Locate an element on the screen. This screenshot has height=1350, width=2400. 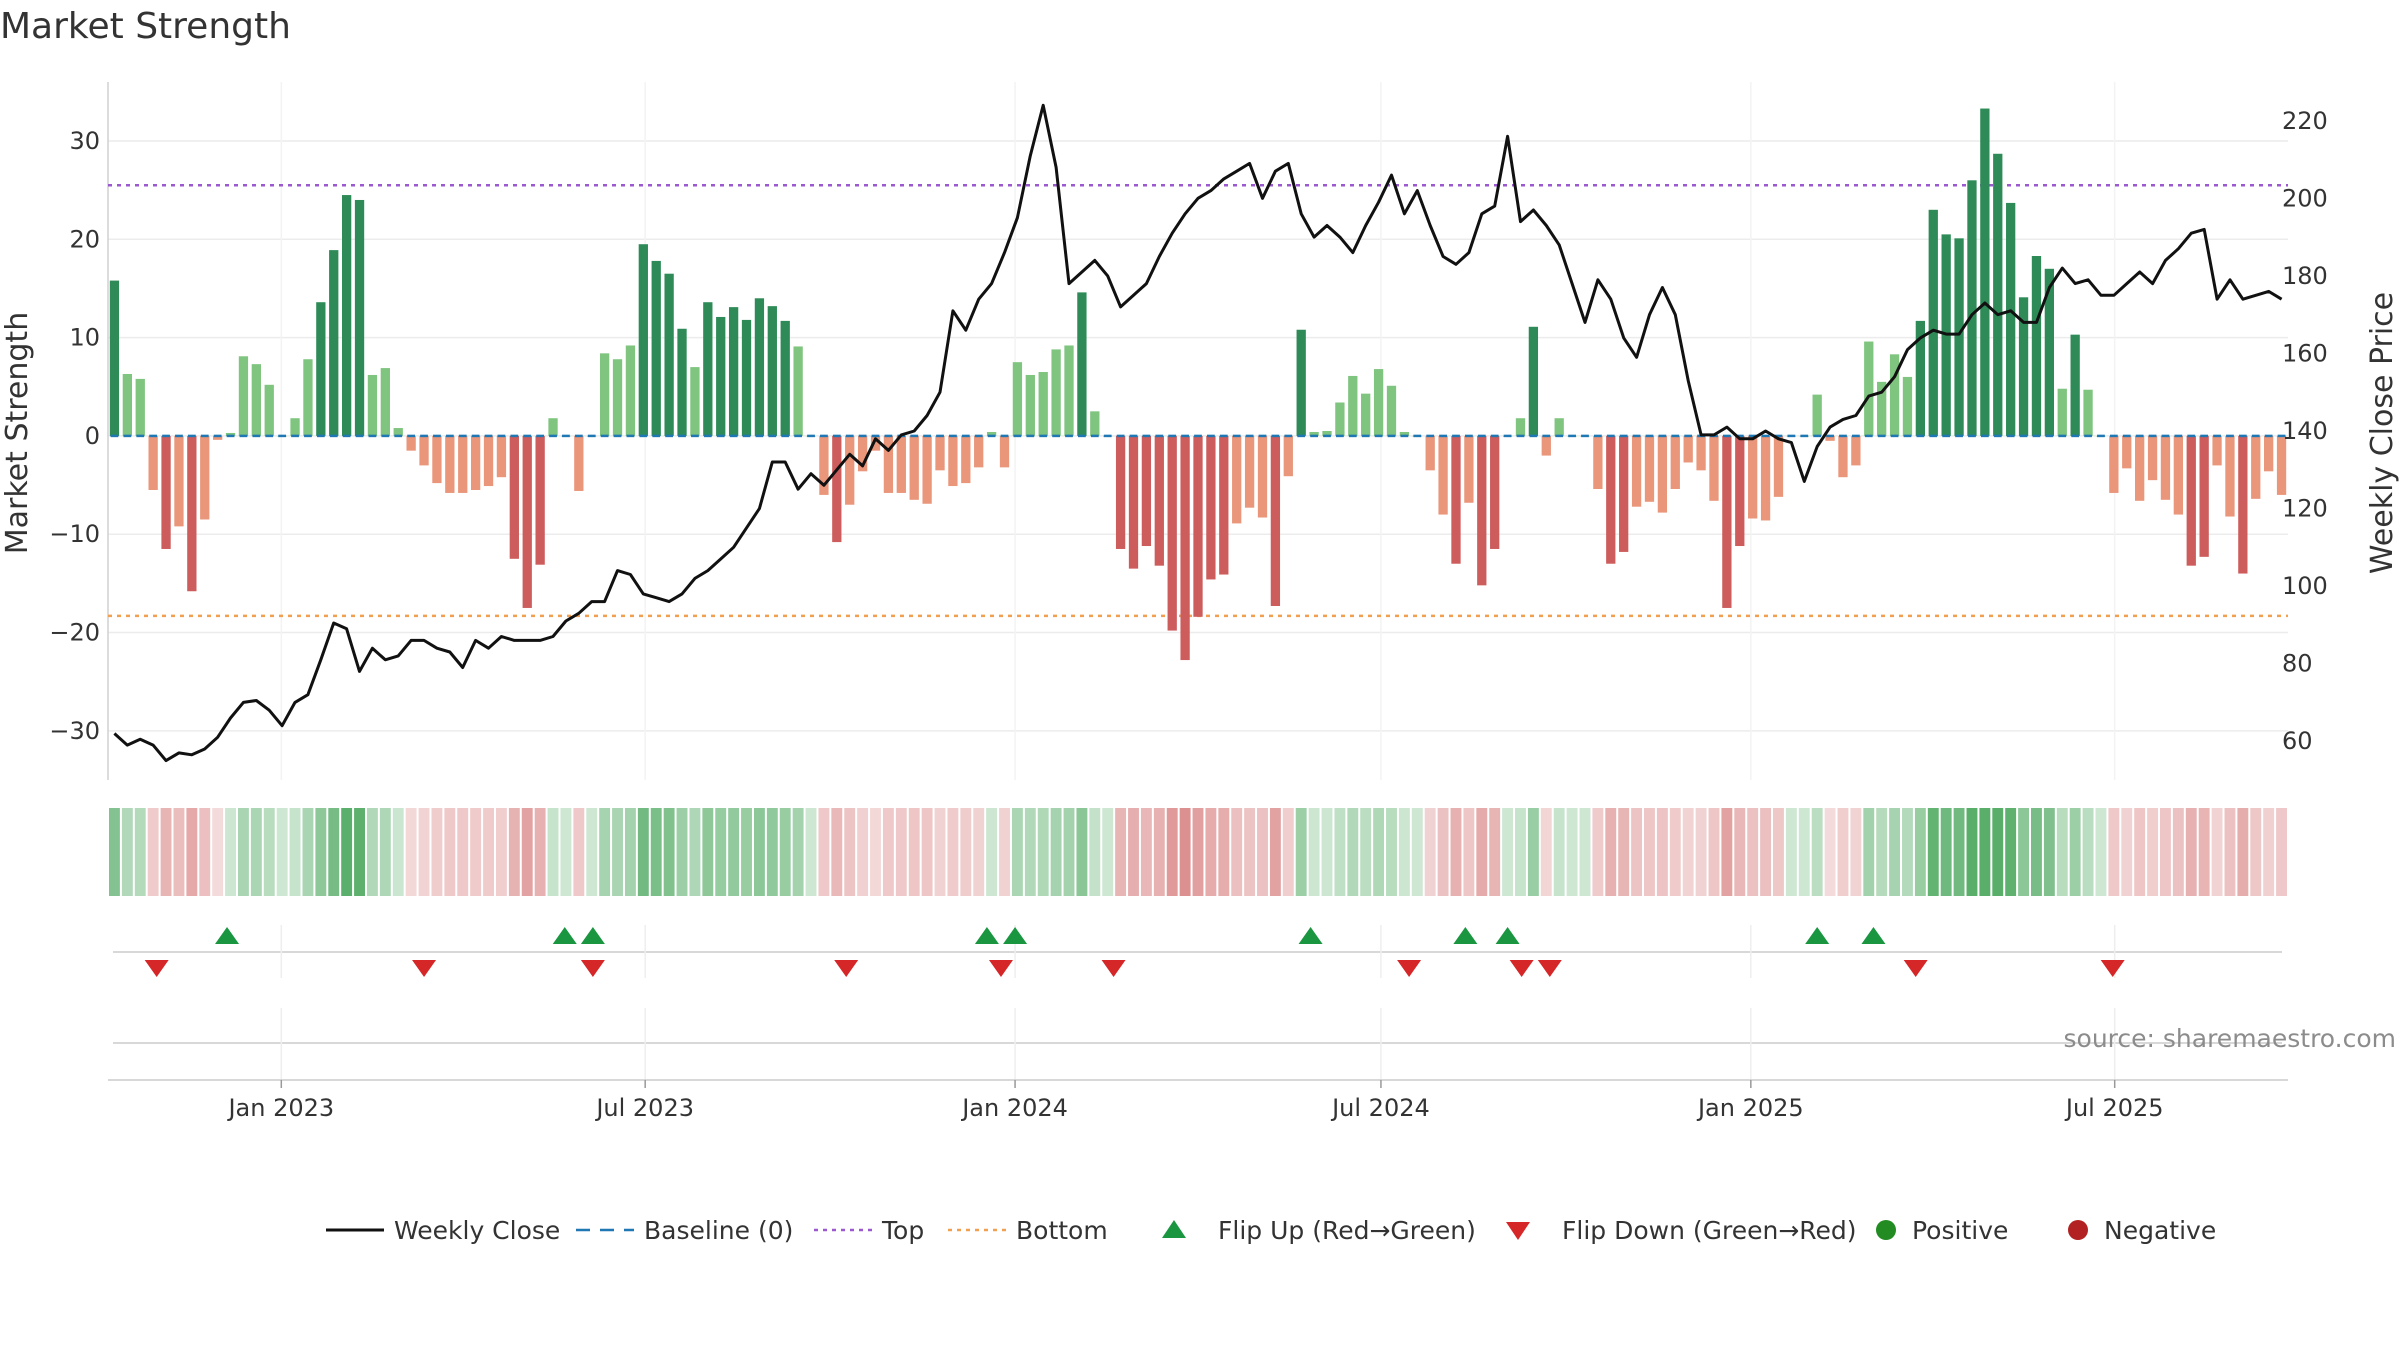
flip-markers-panel is located at coordinates (1197, 951).